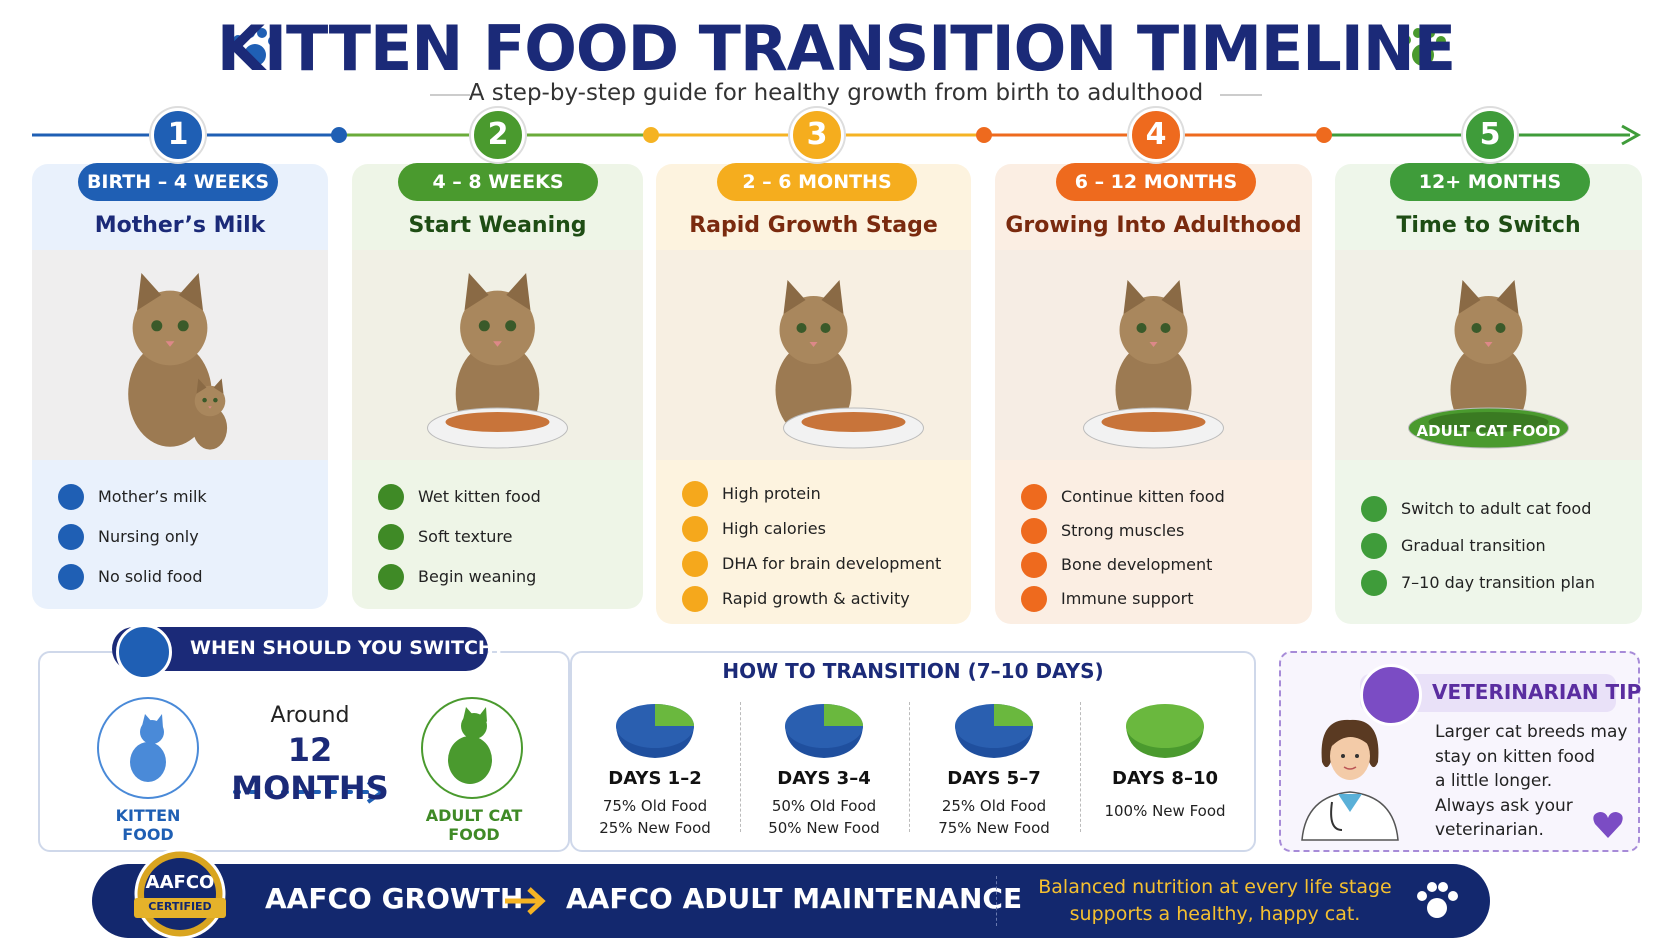  I want to click on step-days: DAYS 8–10, so click(1165, 778).